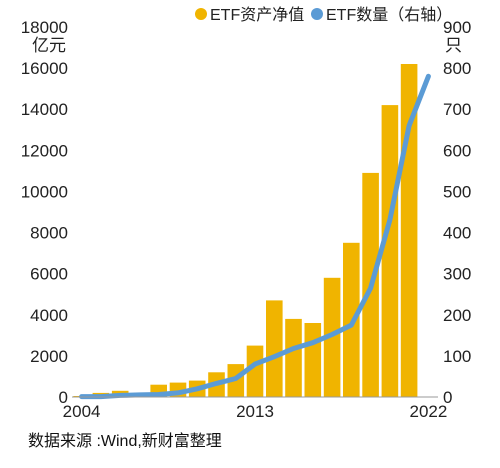  I want to click on right-axis-unit: 只, so click(453, 45).